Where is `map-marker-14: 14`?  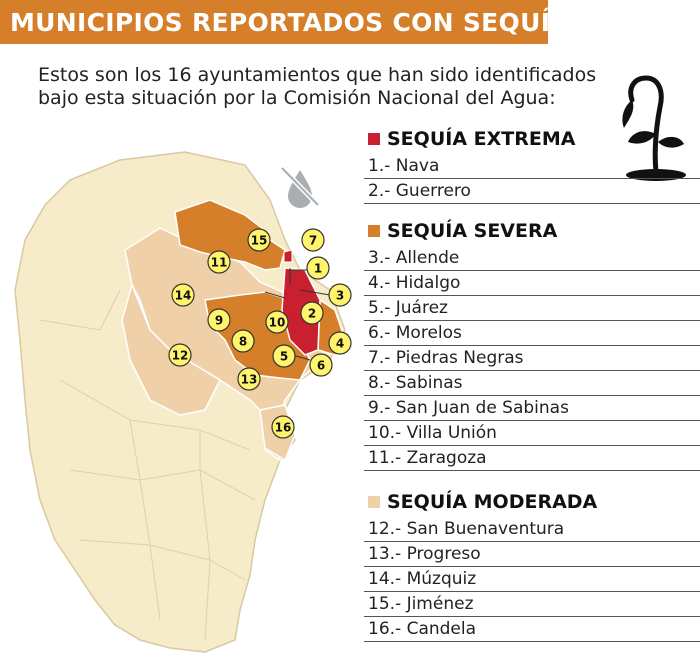 map-marker-14: 14 is located at coordinates (183, 295).